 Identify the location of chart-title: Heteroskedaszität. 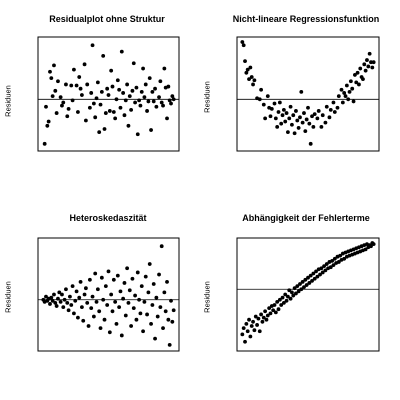
(108, 218).